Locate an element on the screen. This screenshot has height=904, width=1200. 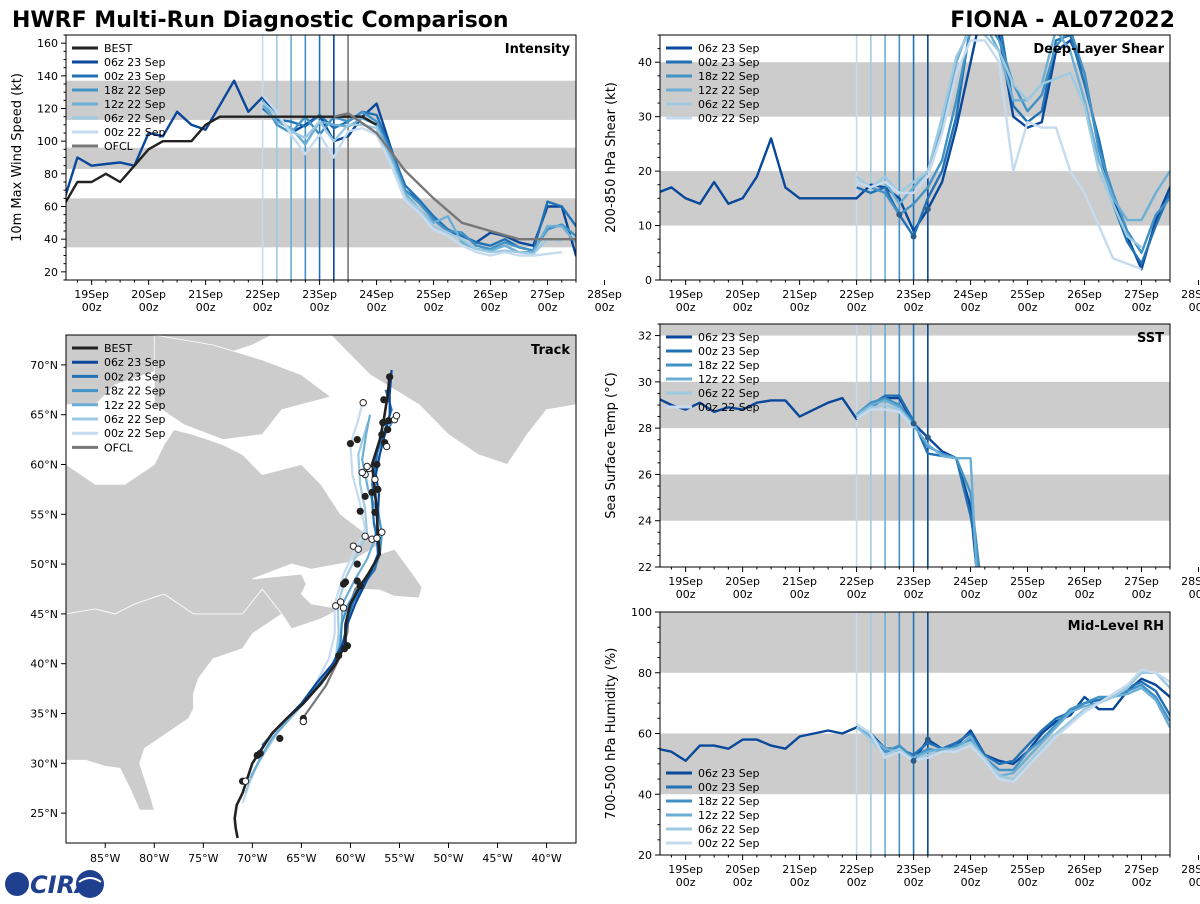
ytick-label-40: 40 is located at coordinates (51, 239).